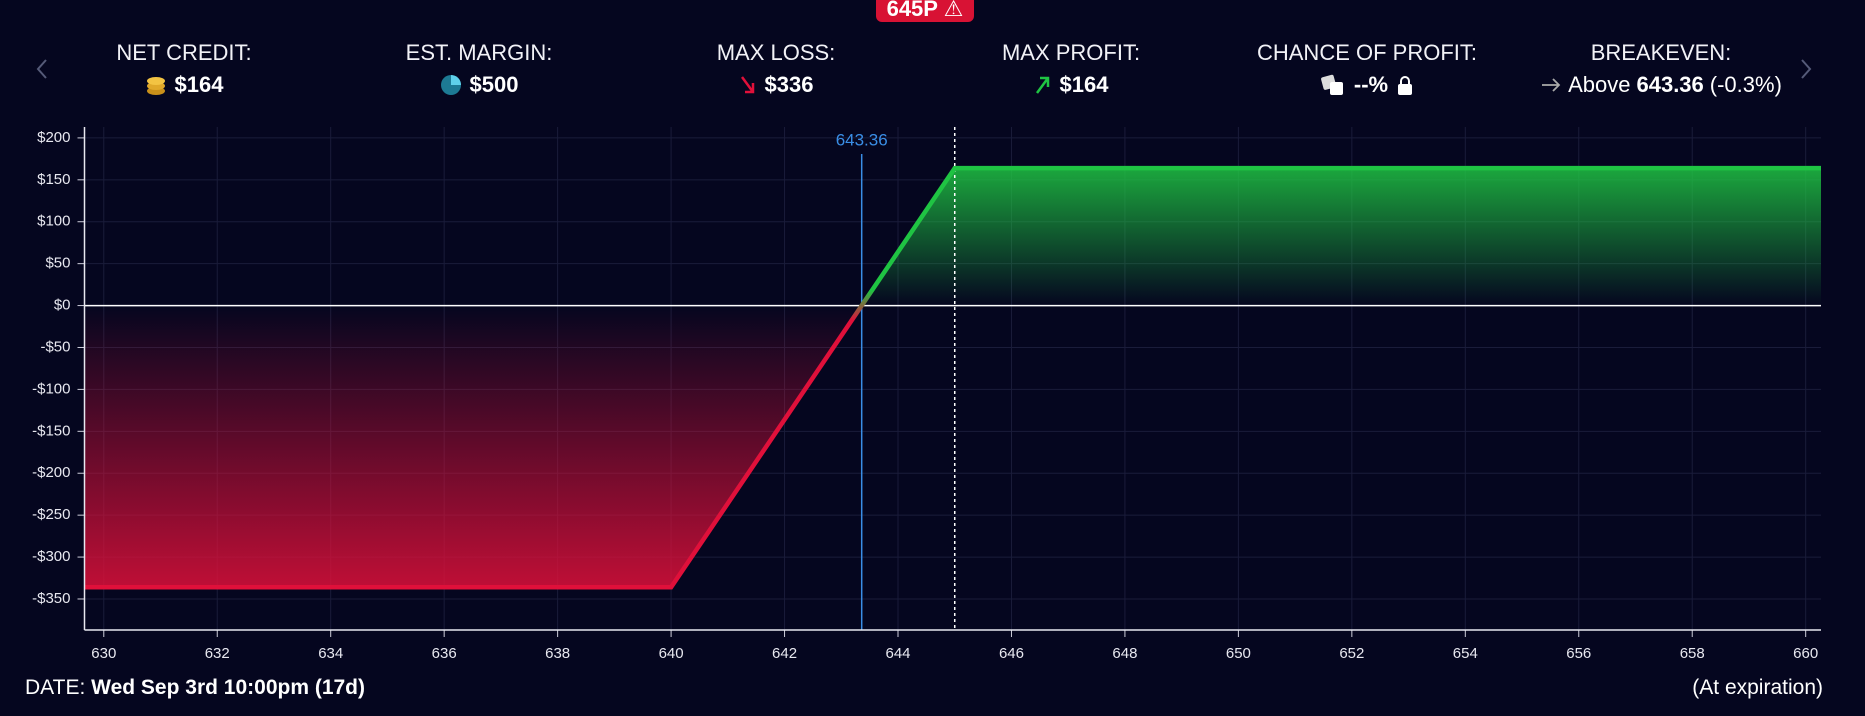 Image resolution: width=1865 pixels, height=716 pixels. I want to click on stat-value: --%, so click(1371, 84).